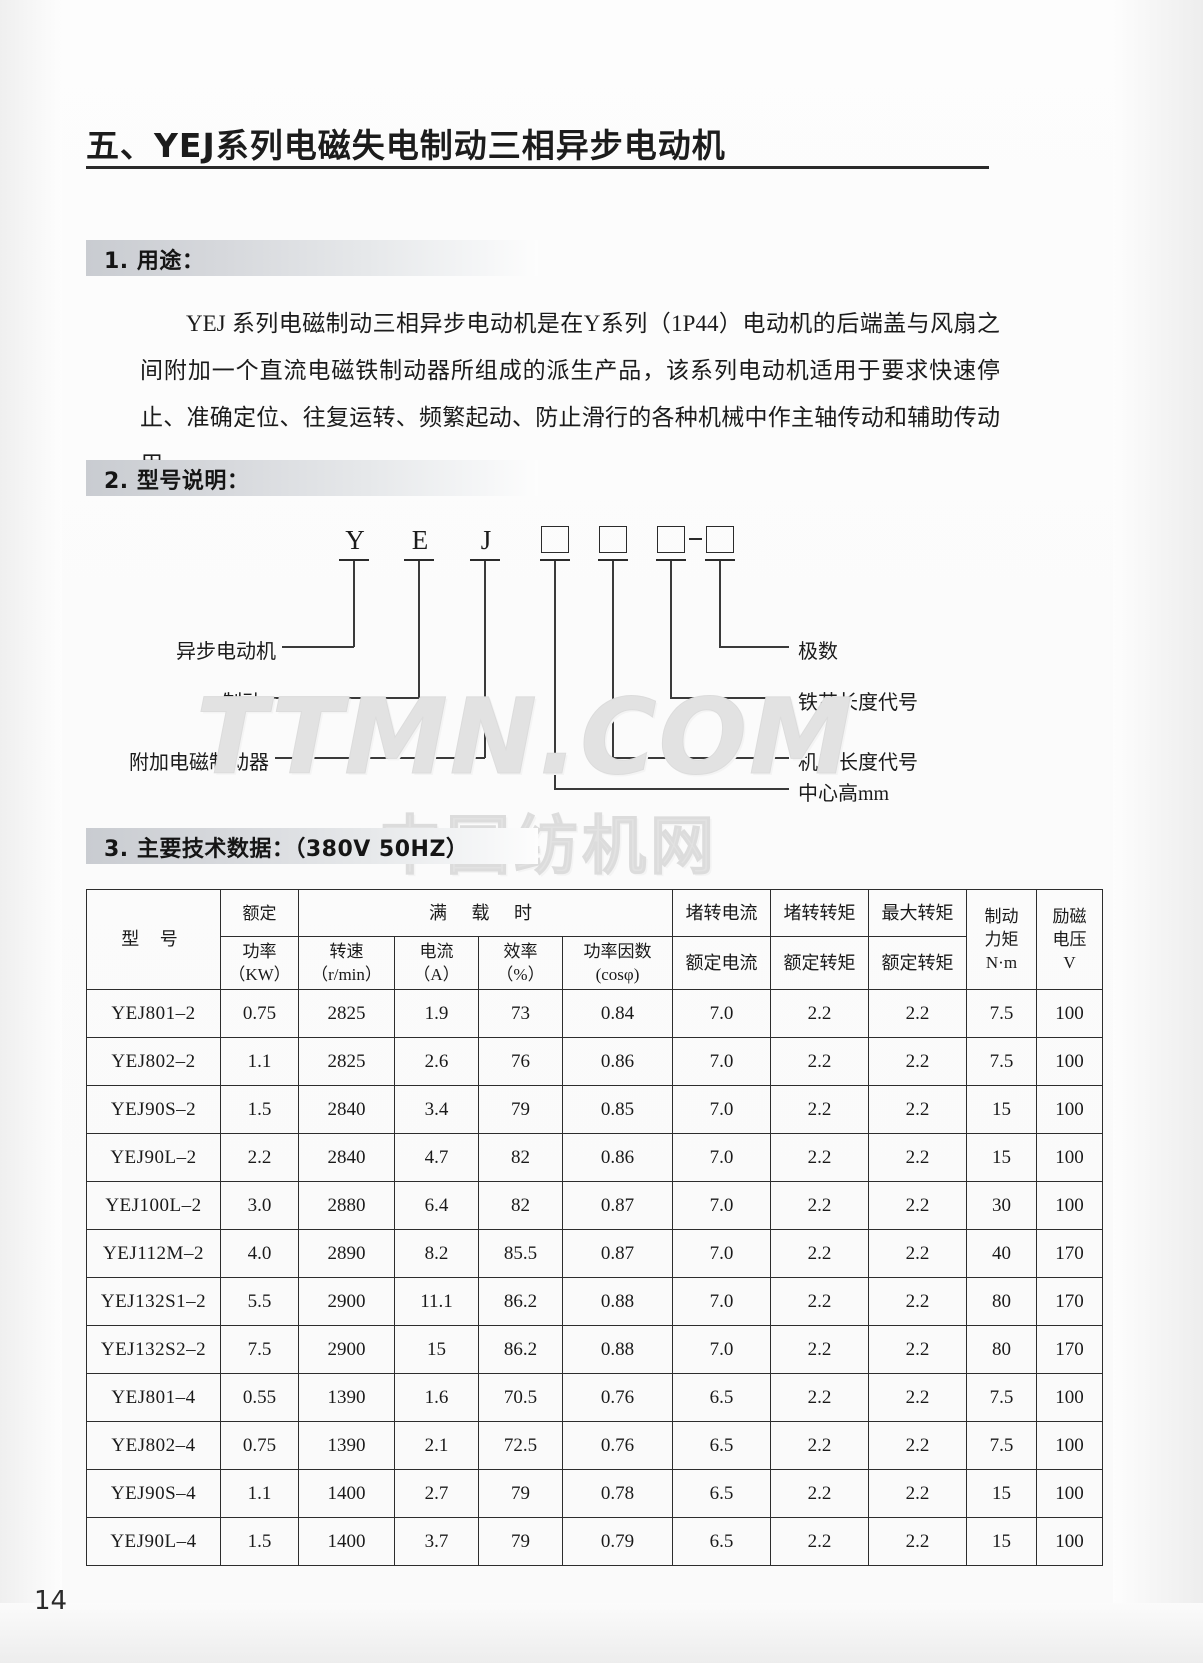 Image resolution: width=1203 pixels, height=1663 pixels. What do you see at coordinates (312, 846) in the screenshot?
I see `section-header-tech-data: 3. 主要技术数据：（380V 50HZ）` at bounding box center [312, 846].